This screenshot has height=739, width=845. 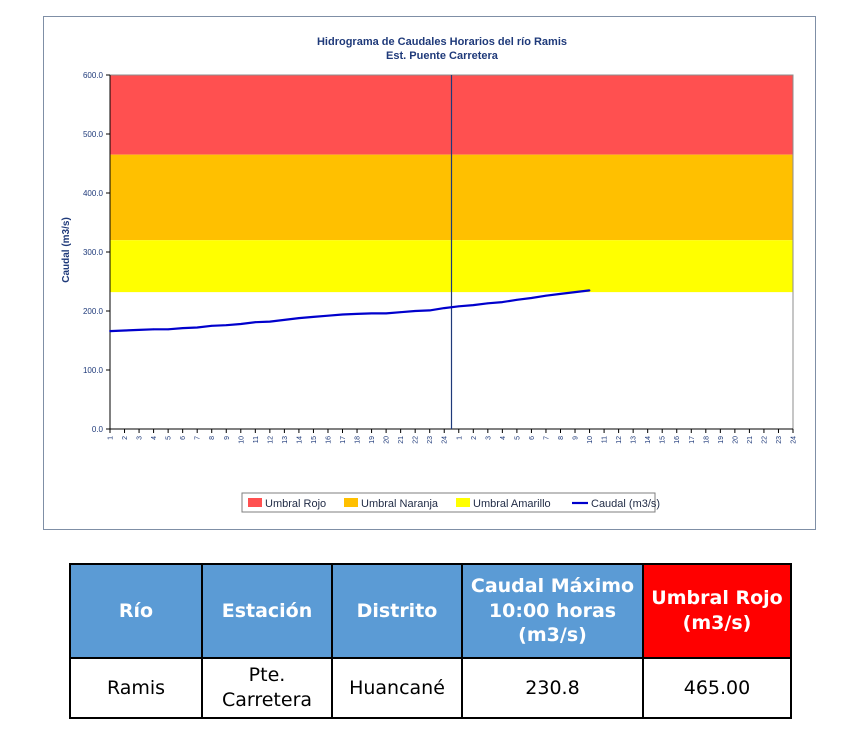 What do you see at coordinates (372, 440) in the screenshot?
I see `x-tick-label: 19` at bounding box center [372, 440].